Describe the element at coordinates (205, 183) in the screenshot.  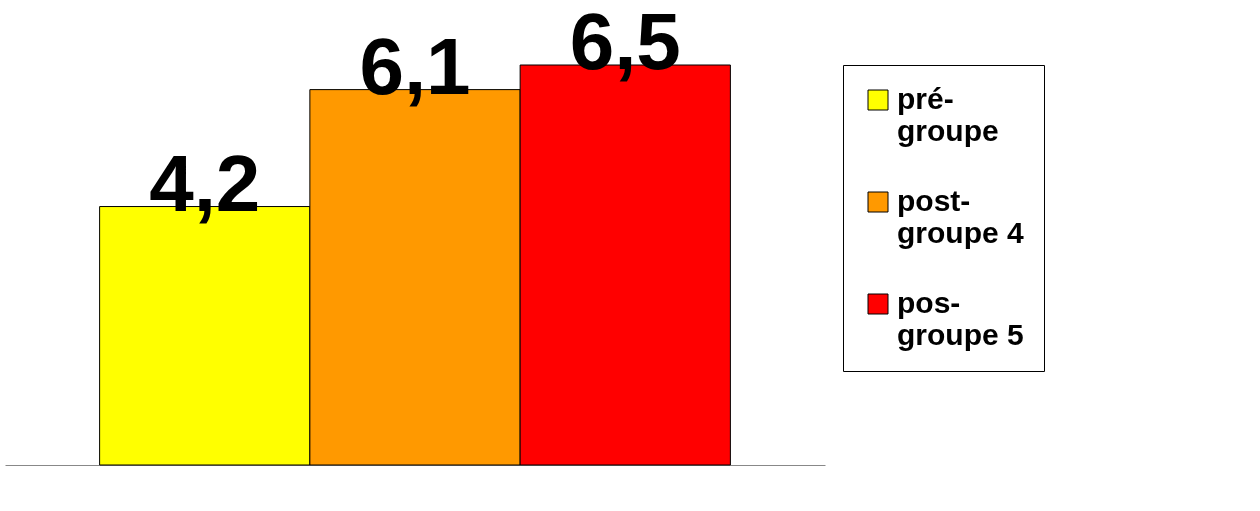
I see `data-label: 4,2` at that location.